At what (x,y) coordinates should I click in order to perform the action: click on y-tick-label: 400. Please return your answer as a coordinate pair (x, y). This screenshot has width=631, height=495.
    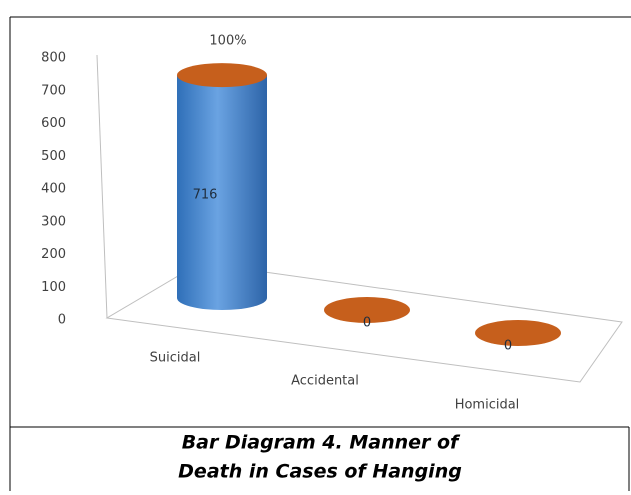
    Looking at the image, I should click on (53, 189).